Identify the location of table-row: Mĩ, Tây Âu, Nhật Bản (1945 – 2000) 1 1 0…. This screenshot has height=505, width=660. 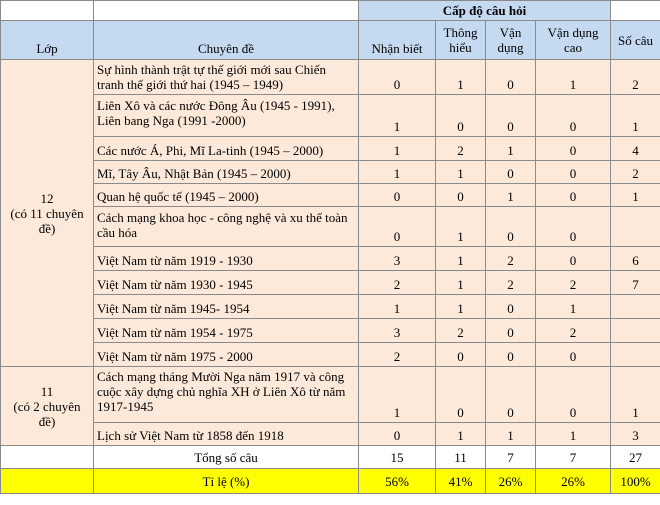
(330, 172).